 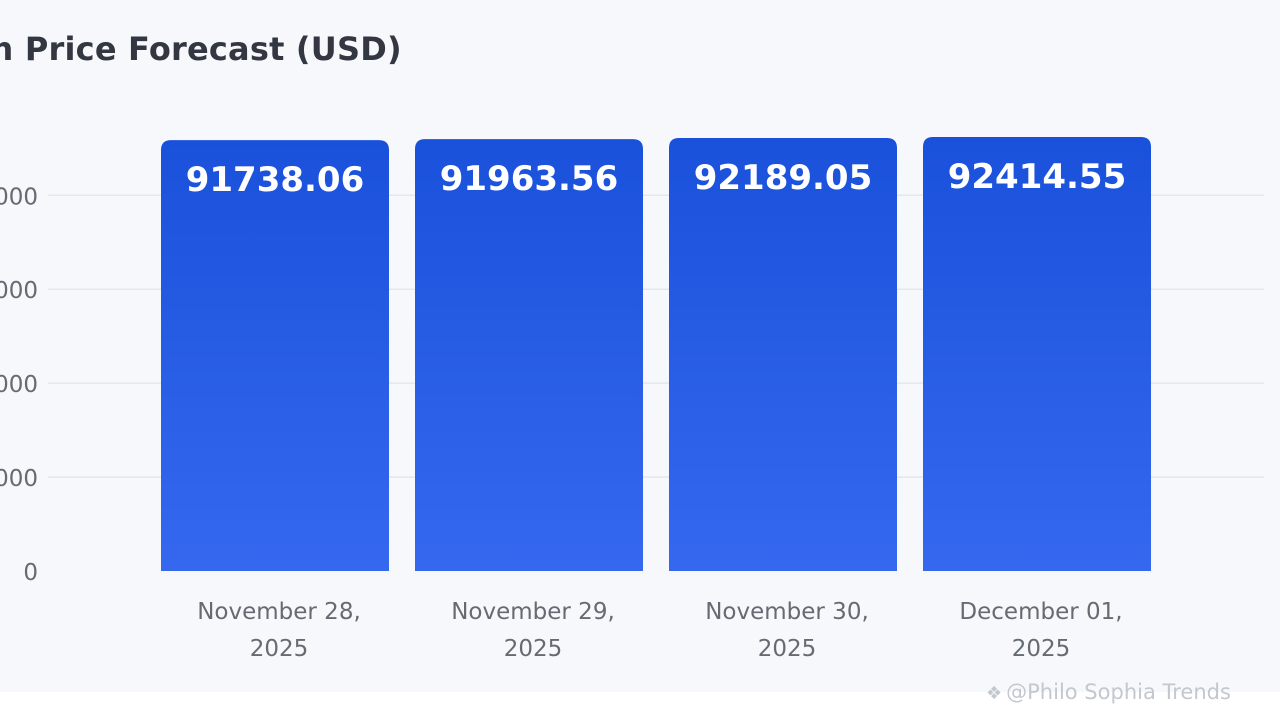 I want to click on data-label: 92189.05, so click(x=783, y=178).